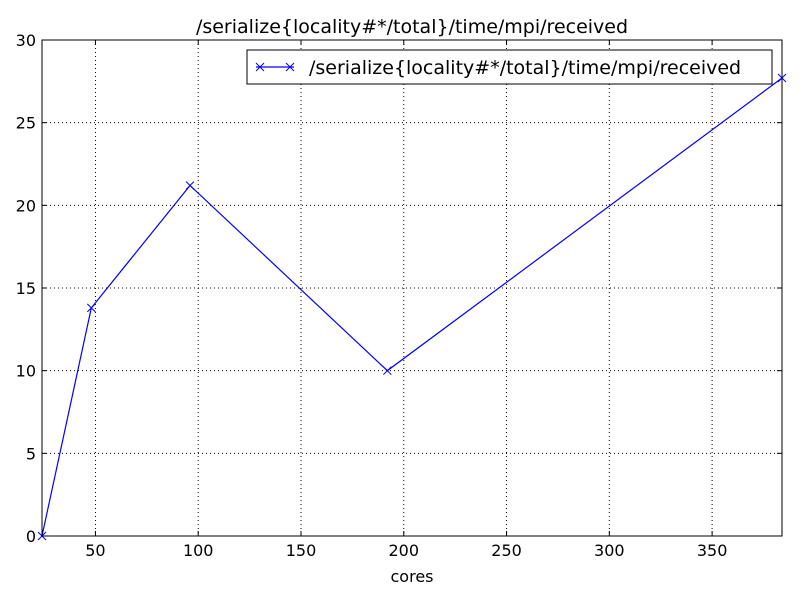 The width and height of the screenshot is (800, 600). I want to click on x-tick-label: 200, so click(404, 550).